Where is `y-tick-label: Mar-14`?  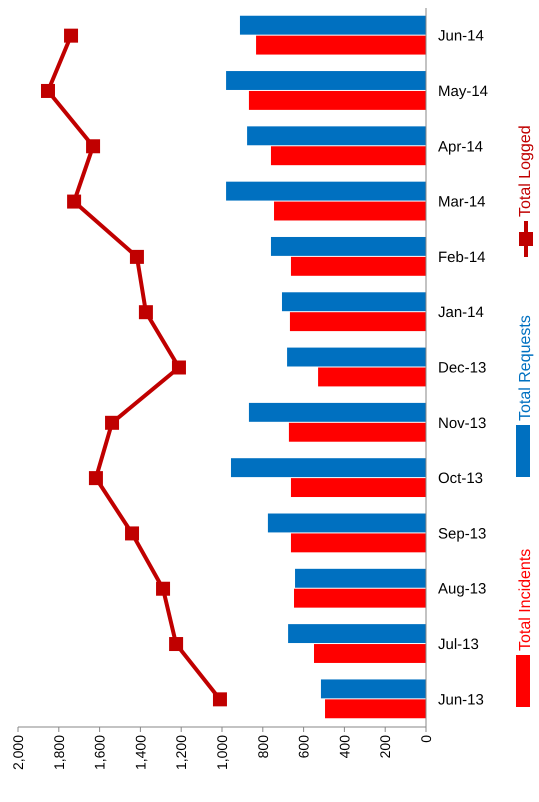
y-tick-label: Mar-14 is located at coordinates (462, 202).